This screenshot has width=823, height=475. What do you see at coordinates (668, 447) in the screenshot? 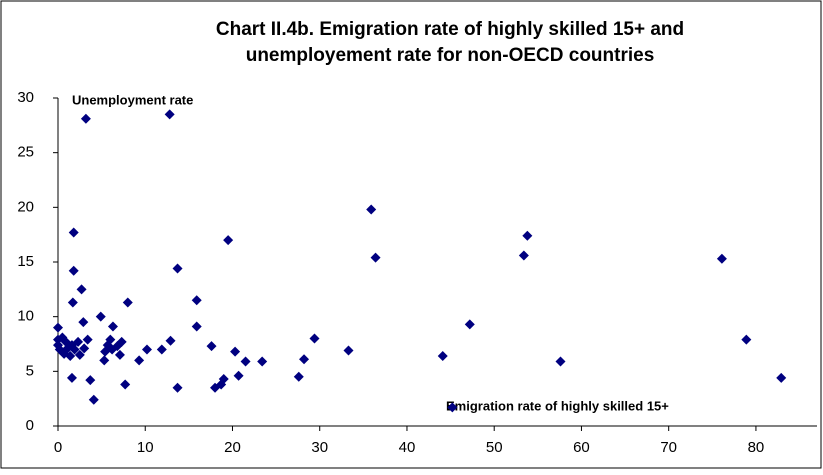
I see `x-tick-label: 70` at bounding box center [668, 447].